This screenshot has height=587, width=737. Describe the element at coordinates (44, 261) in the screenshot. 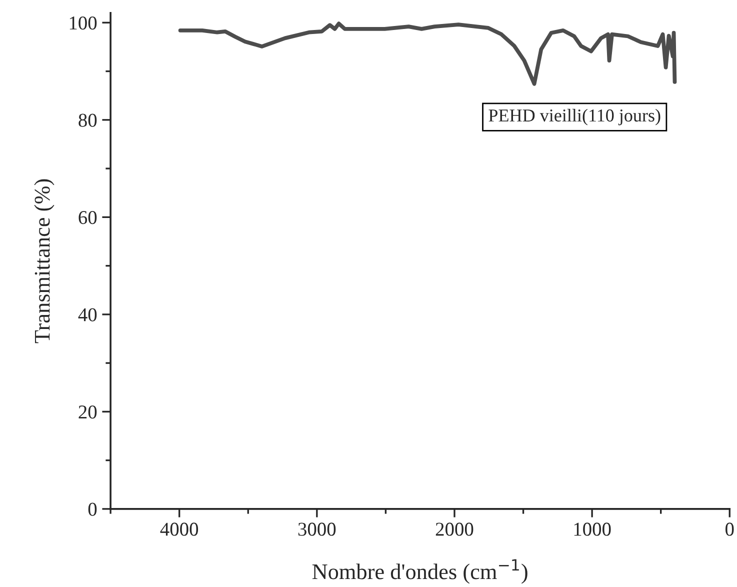

I see `y-axis-title: Transmittance (%)` at that location.